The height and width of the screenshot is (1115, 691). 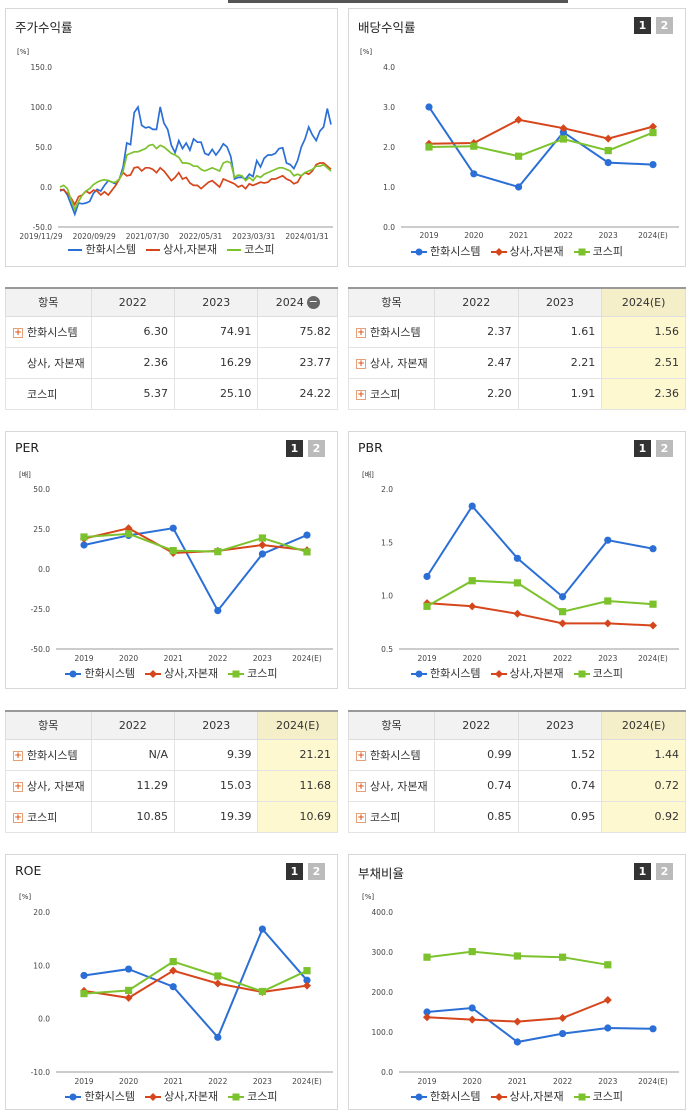 I want to click on y-tick-label: -10.0, so click(x=41, y=1072).